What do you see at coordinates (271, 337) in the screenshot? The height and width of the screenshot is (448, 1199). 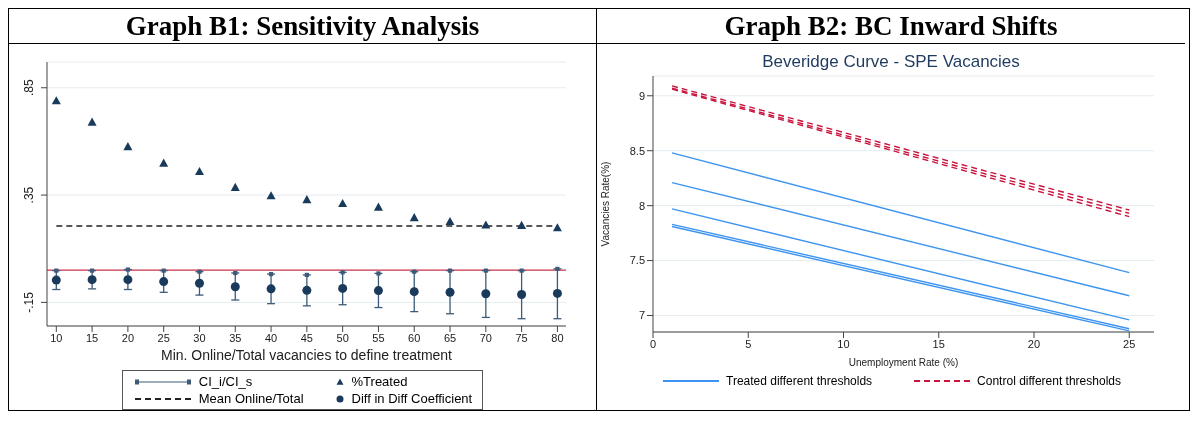 I see `x-tick-label: 40` at bounding box center [271, 337].